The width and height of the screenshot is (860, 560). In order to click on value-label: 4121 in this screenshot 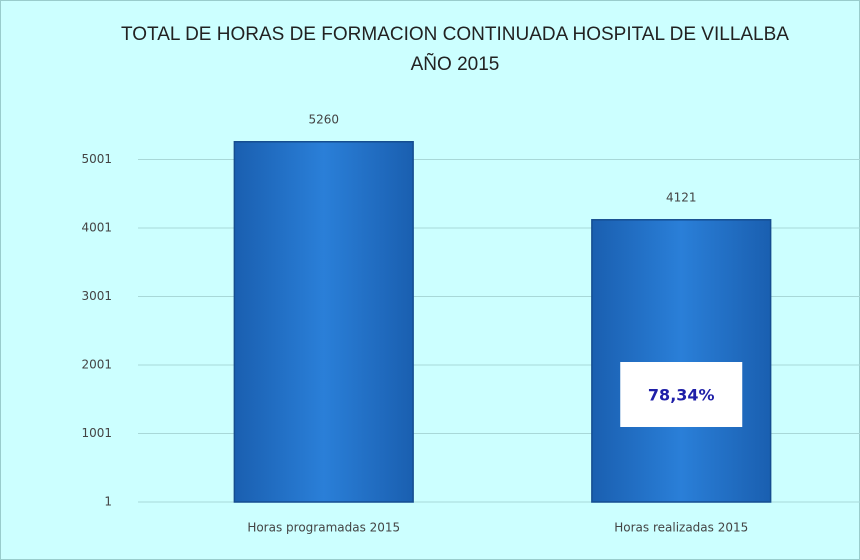, I will do `click(681, 197)`.